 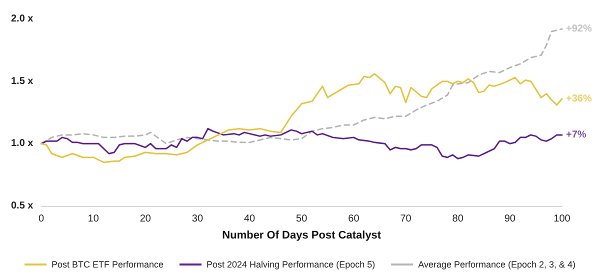 I want to click on y-tick-label: 0.5 x, so click(x=22, y=206).